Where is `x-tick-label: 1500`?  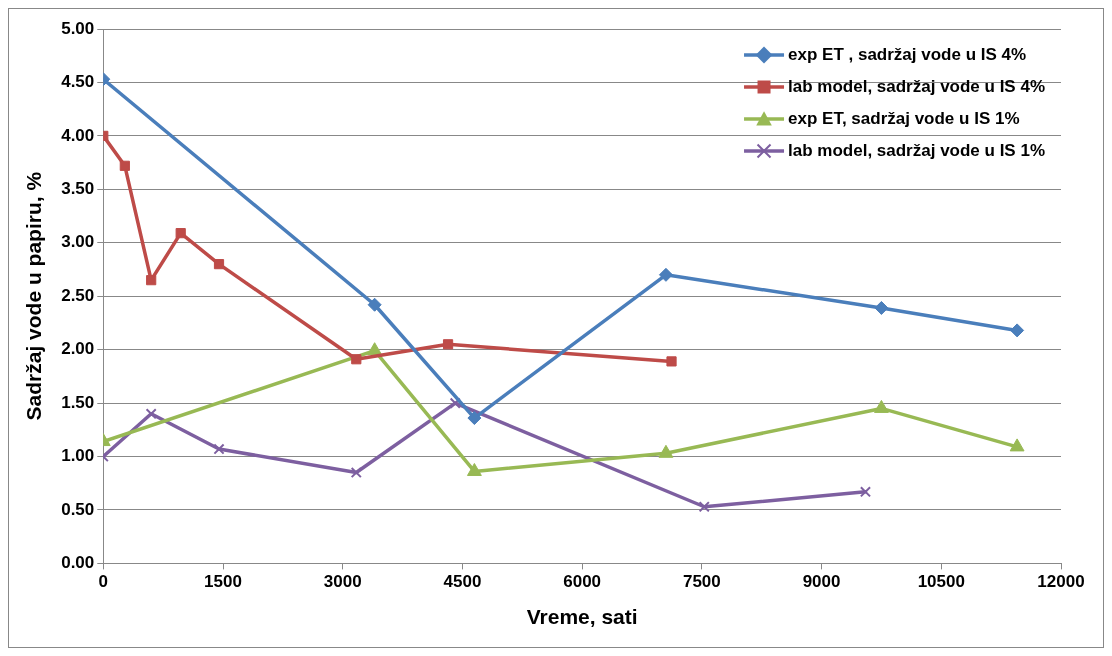 x-tick-label: 1500 is located at coordinates (223, 582).